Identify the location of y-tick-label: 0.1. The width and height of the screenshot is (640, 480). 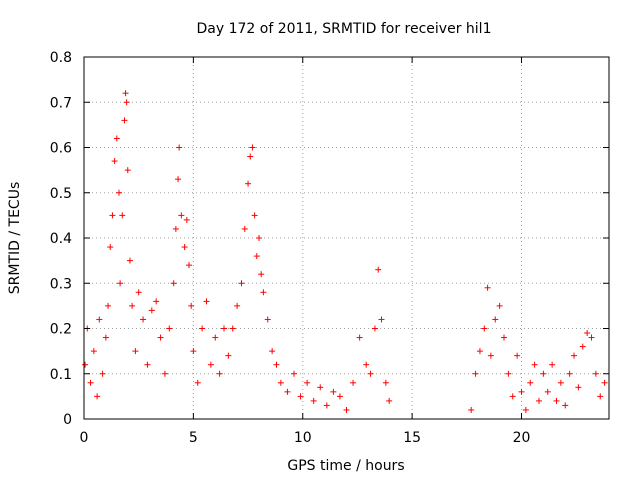
(61, 375).